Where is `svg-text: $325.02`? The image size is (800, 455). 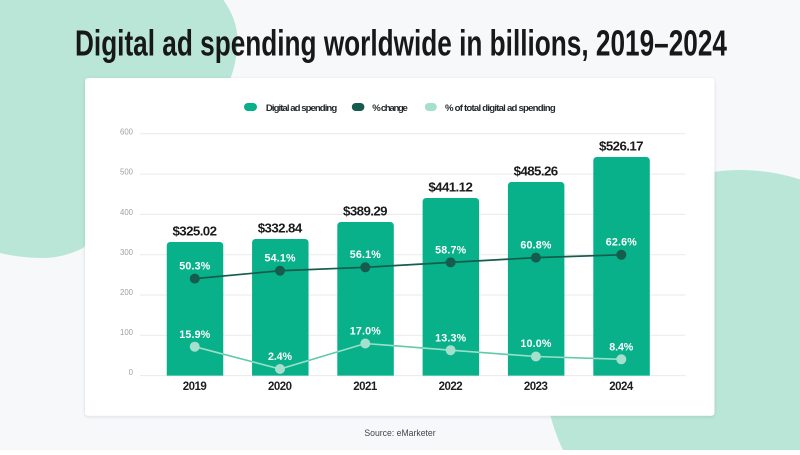 svg-text: $325.02 is located at coordinates (195, 231).